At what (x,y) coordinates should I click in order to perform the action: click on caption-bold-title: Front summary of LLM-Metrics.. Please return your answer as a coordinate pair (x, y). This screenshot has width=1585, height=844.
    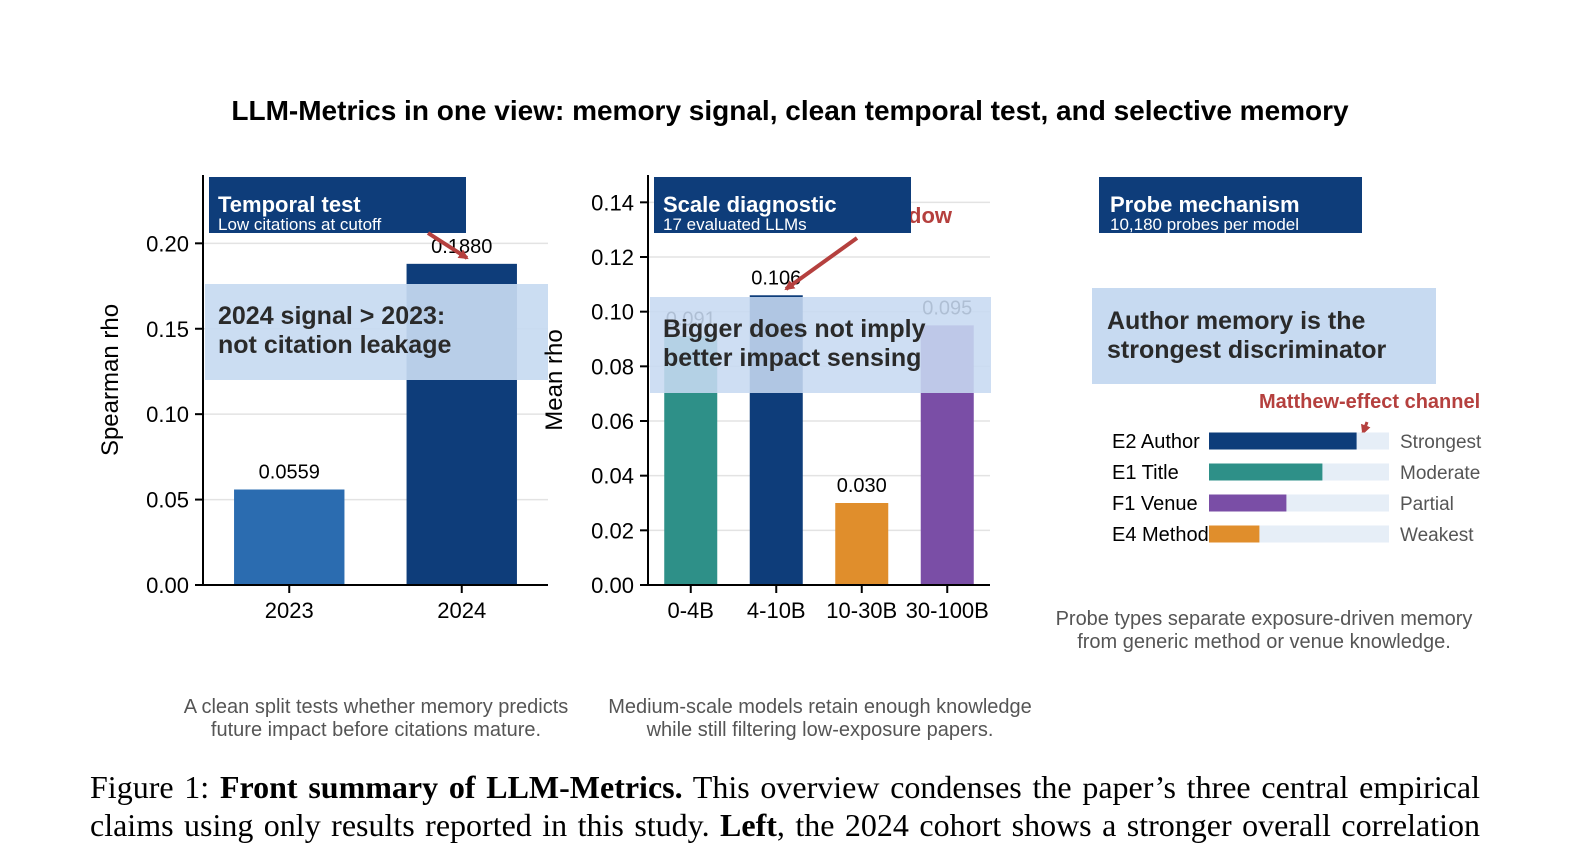
    Looking at the image, I should click on (451, 787).